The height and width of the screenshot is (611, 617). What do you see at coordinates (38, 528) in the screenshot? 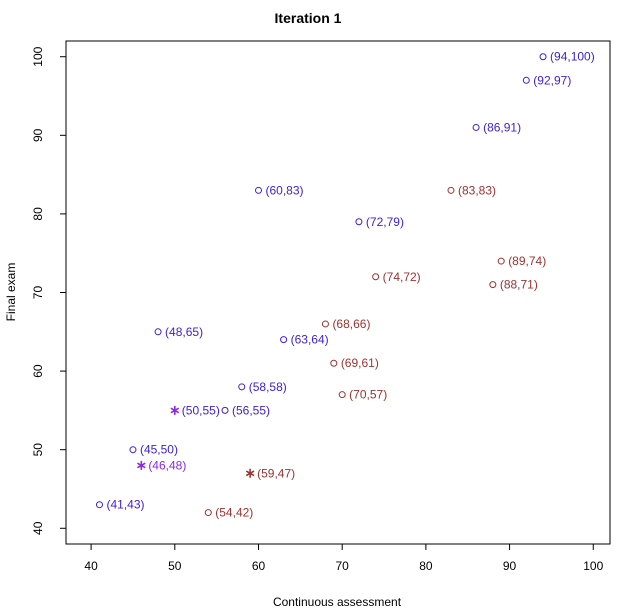
I see `y-tick-label: 40` at bounding box center [38, 528].